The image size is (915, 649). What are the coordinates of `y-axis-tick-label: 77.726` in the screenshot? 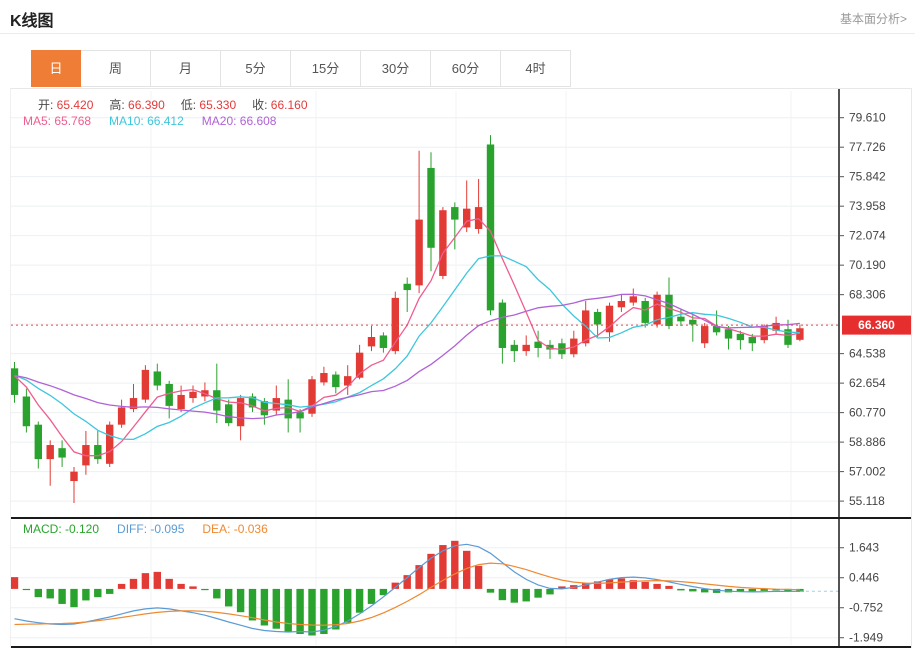 It's located at (867, 147).